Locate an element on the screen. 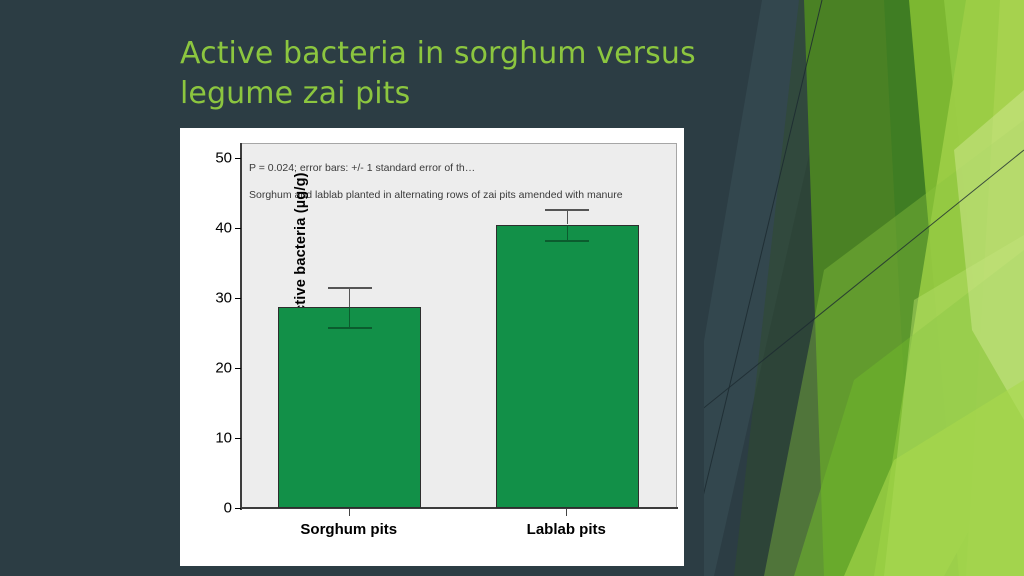  x-axis-label-lablab-pits: Lablab pits is located at coordinates (566, 529).